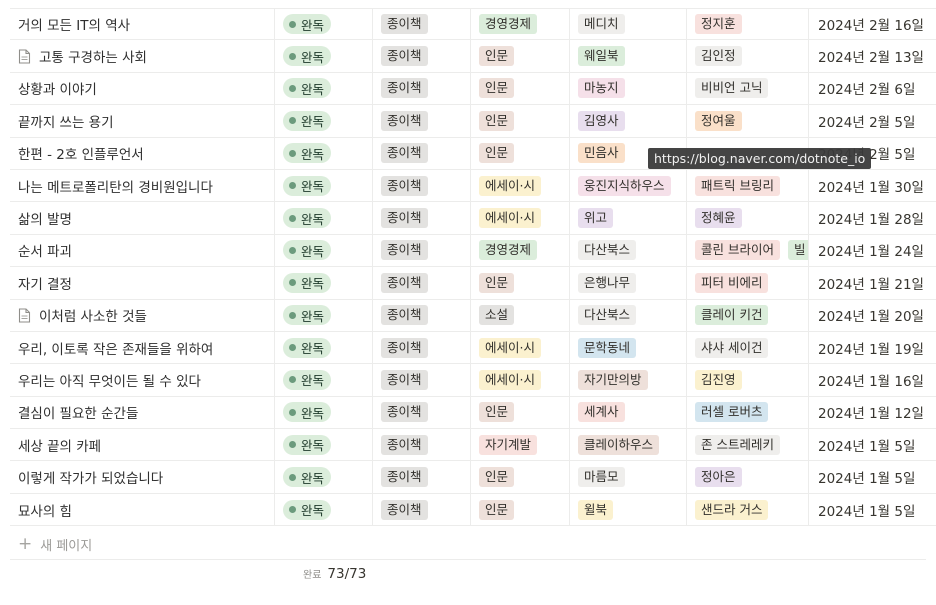  I want to click on publisher-cell: 김영사, so click(627, 121).